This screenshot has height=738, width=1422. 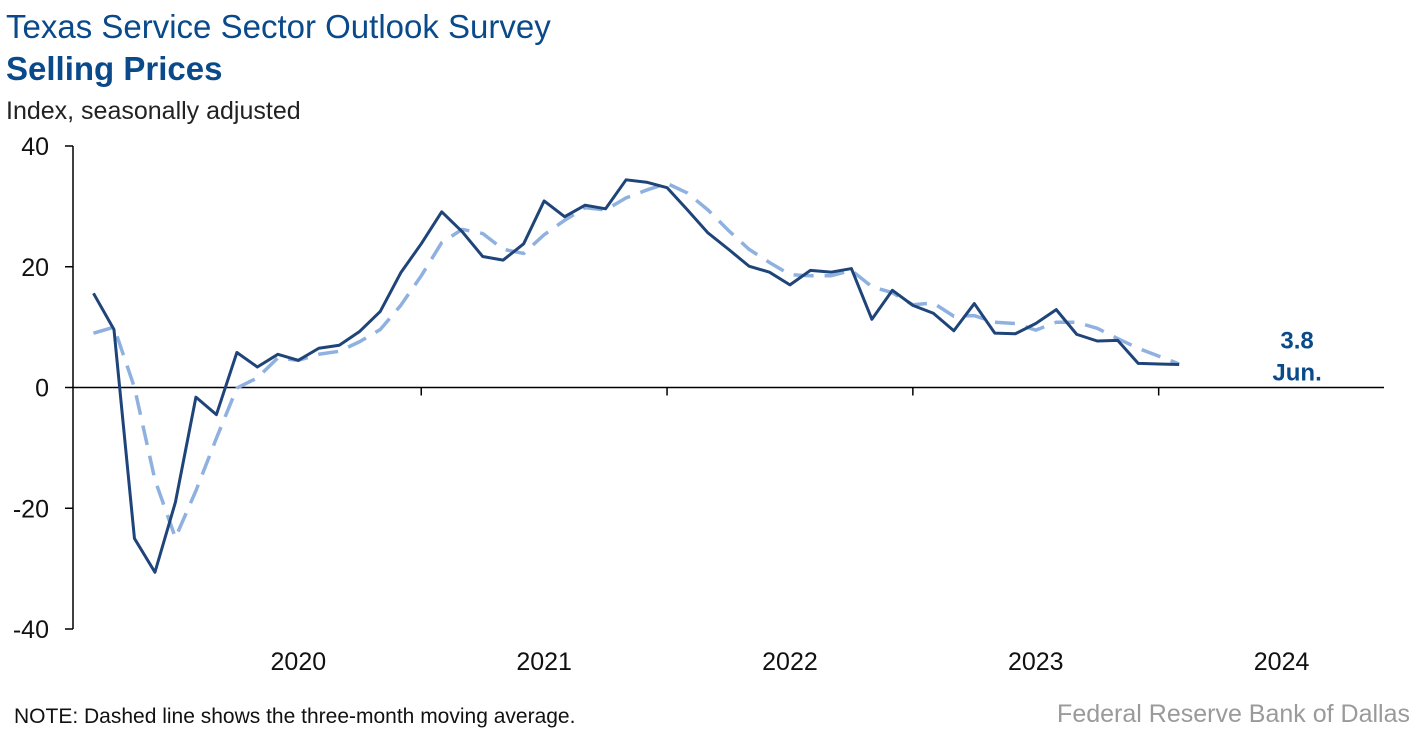 I want to click on x-tick-label: 2023, so click(x=1036, y=662).